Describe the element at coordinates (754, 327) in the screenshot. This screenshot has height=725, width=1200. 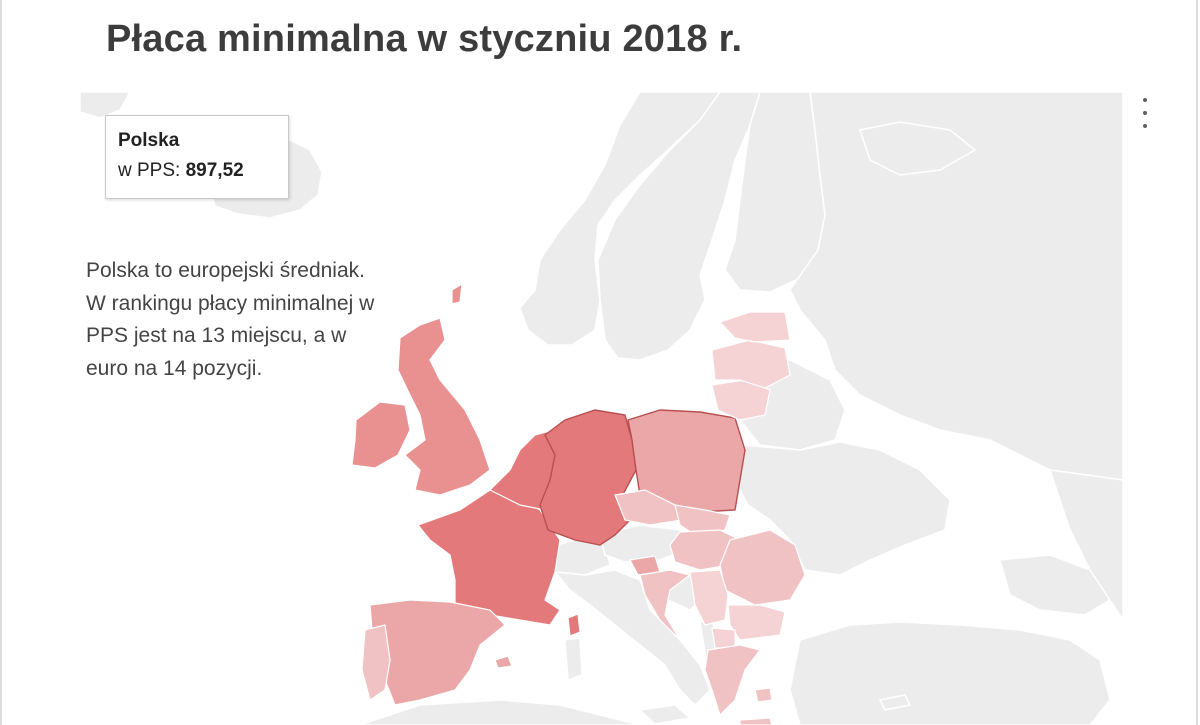
I see `country-estonia` at that location.